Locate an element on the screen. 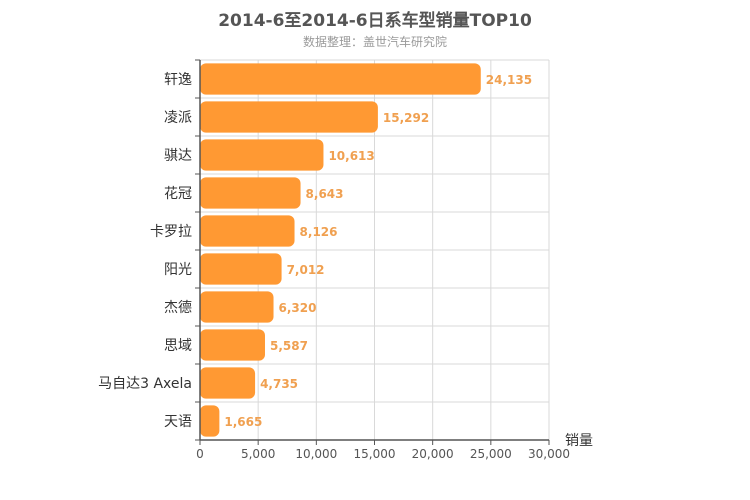 This screenshot has height=500, width=750. chart-subtitle: 数据整理：盖世汽车研究院 is located at coordinates (374, 42).